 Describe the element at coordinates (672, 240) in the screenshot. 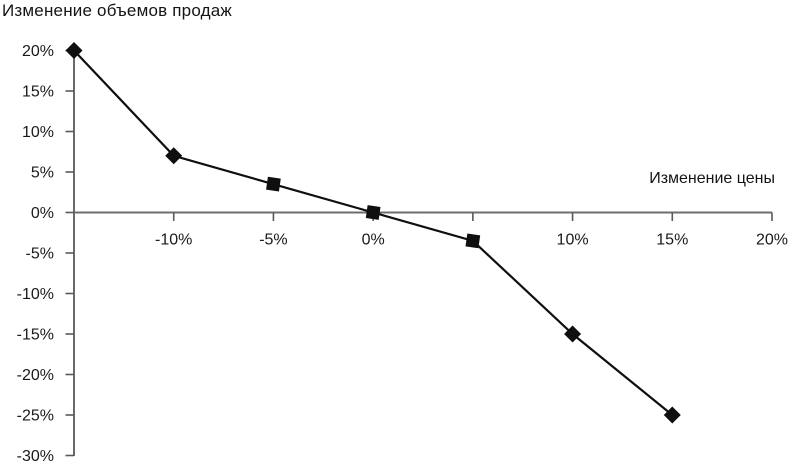

I see `x-tick-label: 15%` at that location.